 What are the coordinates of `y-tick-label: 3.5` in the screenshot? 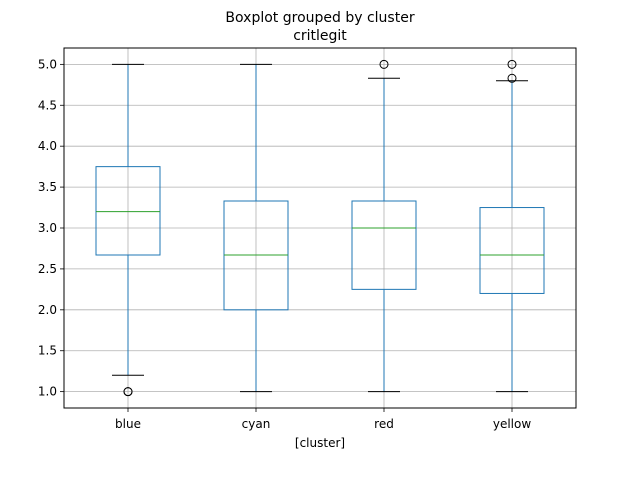 It's located at (47, 187).